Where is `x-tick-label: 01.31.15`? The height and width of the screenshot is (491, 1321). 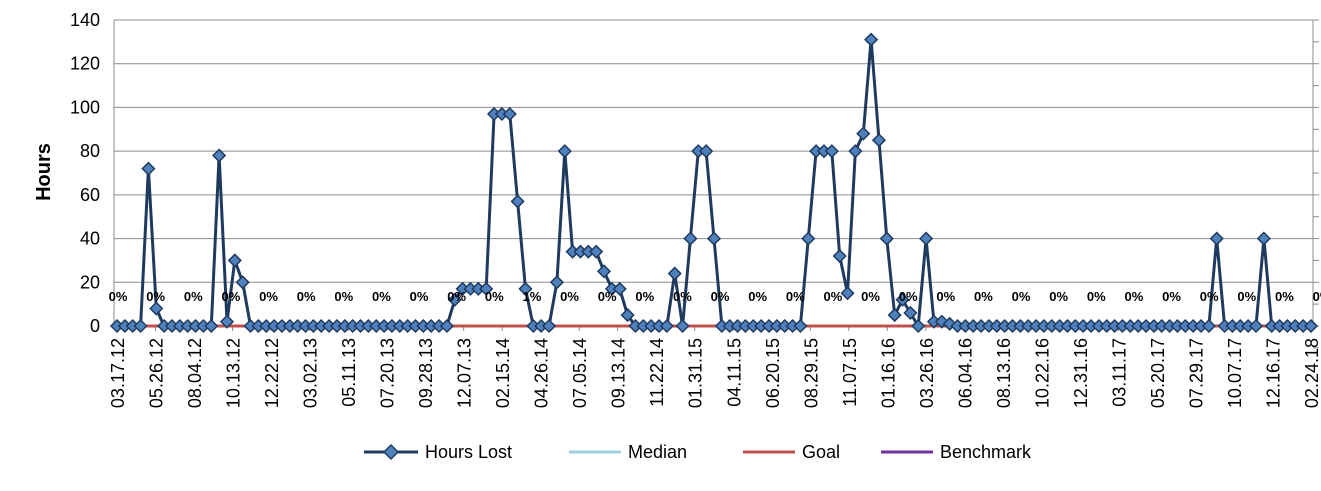
x-tick-label: 01.31.15 is located at coordinates (696, 373).